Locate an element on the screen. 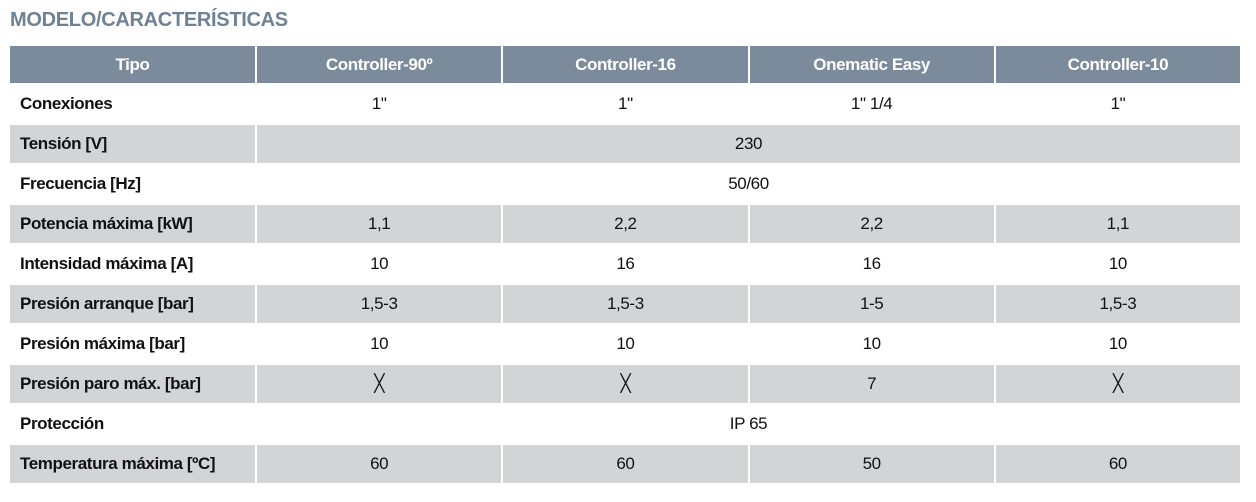 The image size is (1256, 502). cell: 1" 1/4 is located at coordinates (871, 104).